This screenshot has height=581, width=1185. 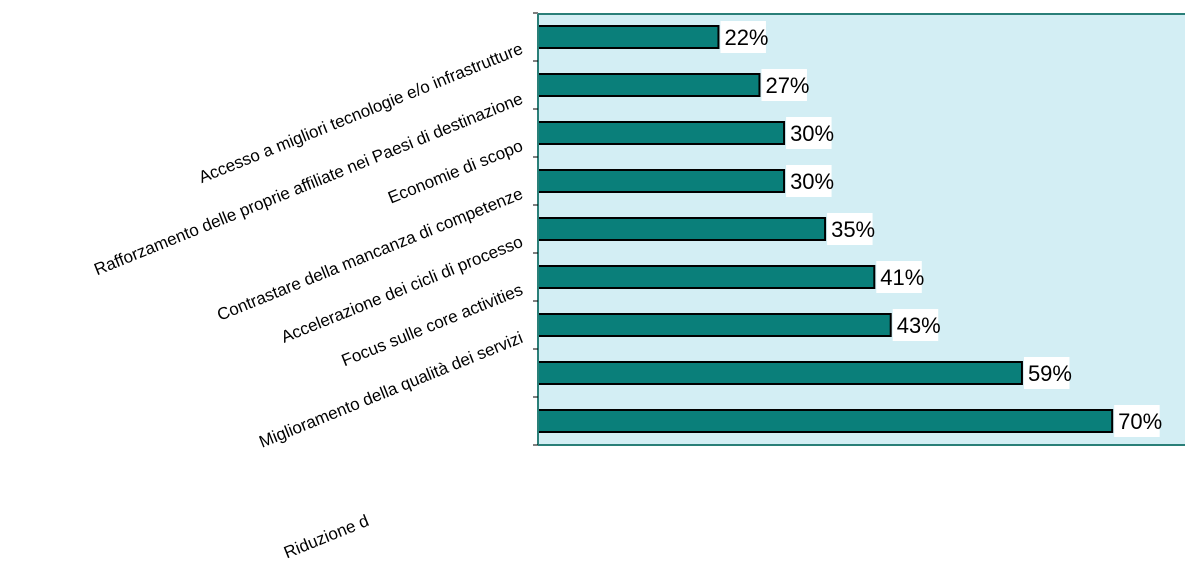 I want to click on value-label: 27%, so click(x=787, y=85).